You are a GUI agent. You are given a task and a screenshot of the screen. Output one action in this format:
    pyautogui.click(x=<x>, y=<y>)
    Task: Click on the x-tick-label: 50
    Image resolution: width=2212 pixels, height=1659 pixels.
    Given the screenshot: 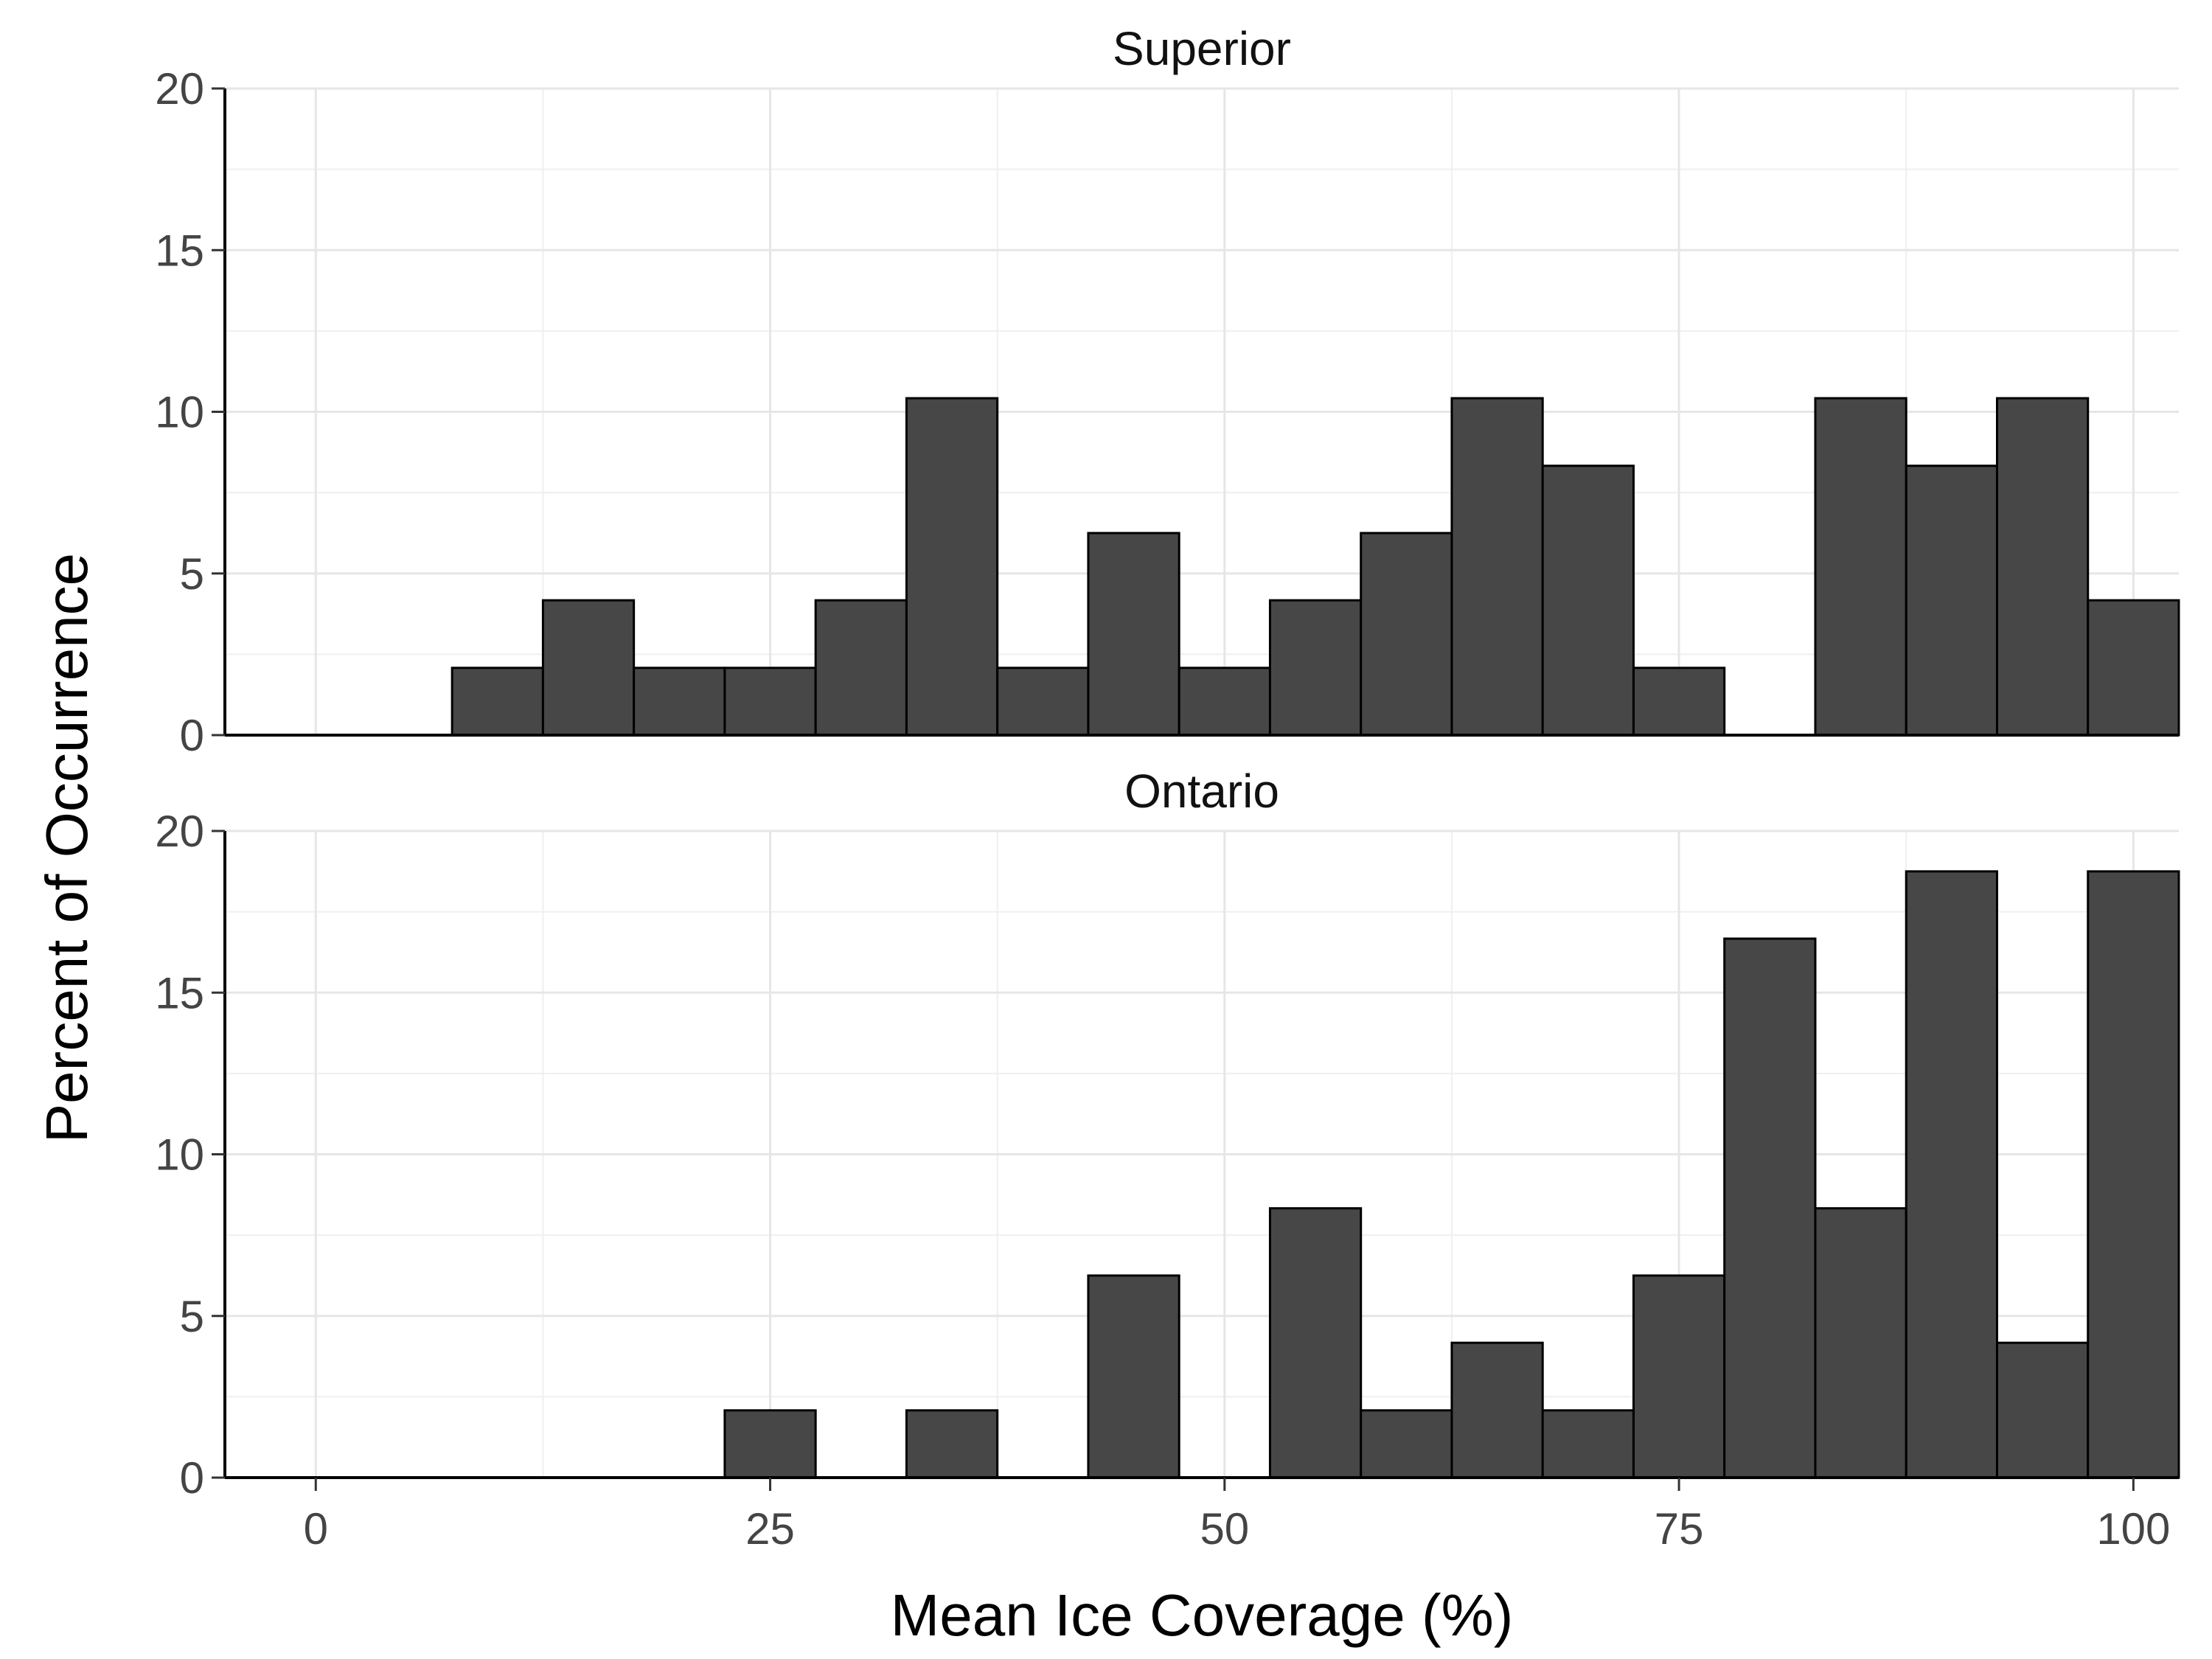 What is the action you would take?
    pyautogui.click(x=1224, y=1529)
    